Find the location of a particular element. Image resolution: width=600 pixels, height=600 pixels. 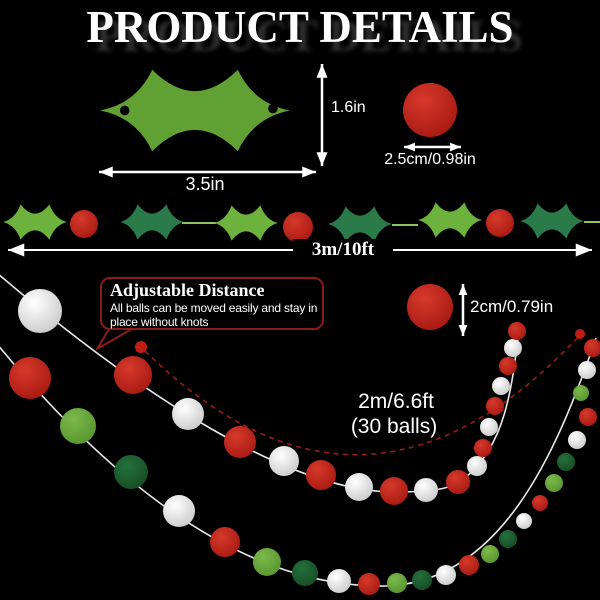

garland-count-label: (30 balls) is located at coordinates (394, 426).